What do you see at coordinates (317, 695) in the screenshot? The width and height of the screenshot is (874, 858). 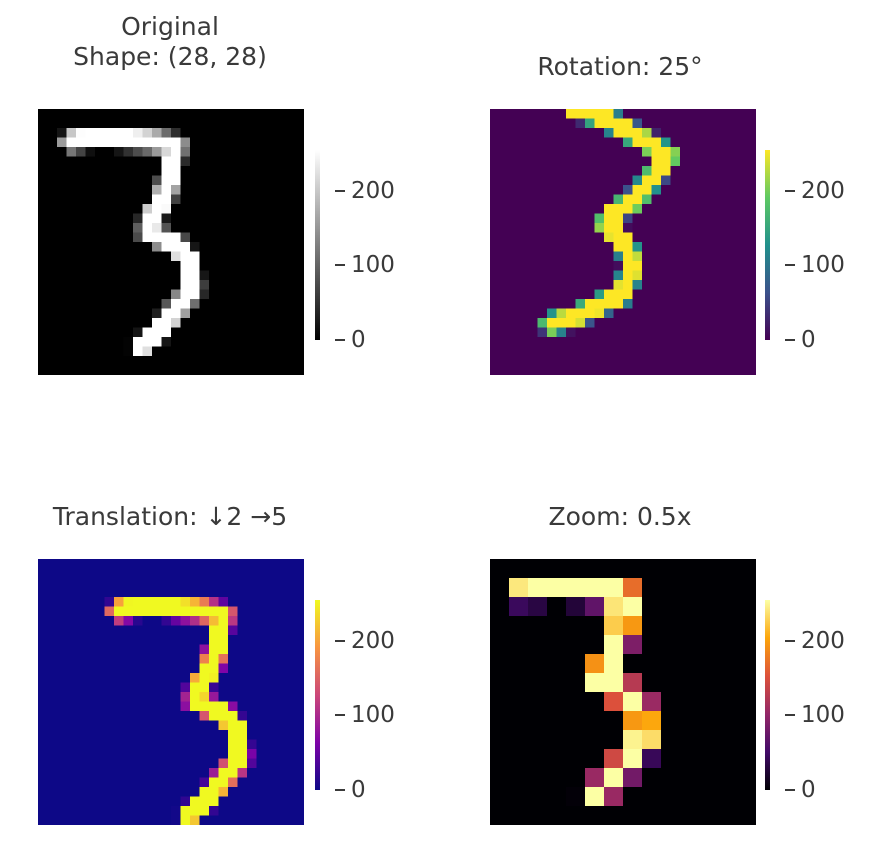 I see `colorbar-translation` at bounding box center [317, 695].